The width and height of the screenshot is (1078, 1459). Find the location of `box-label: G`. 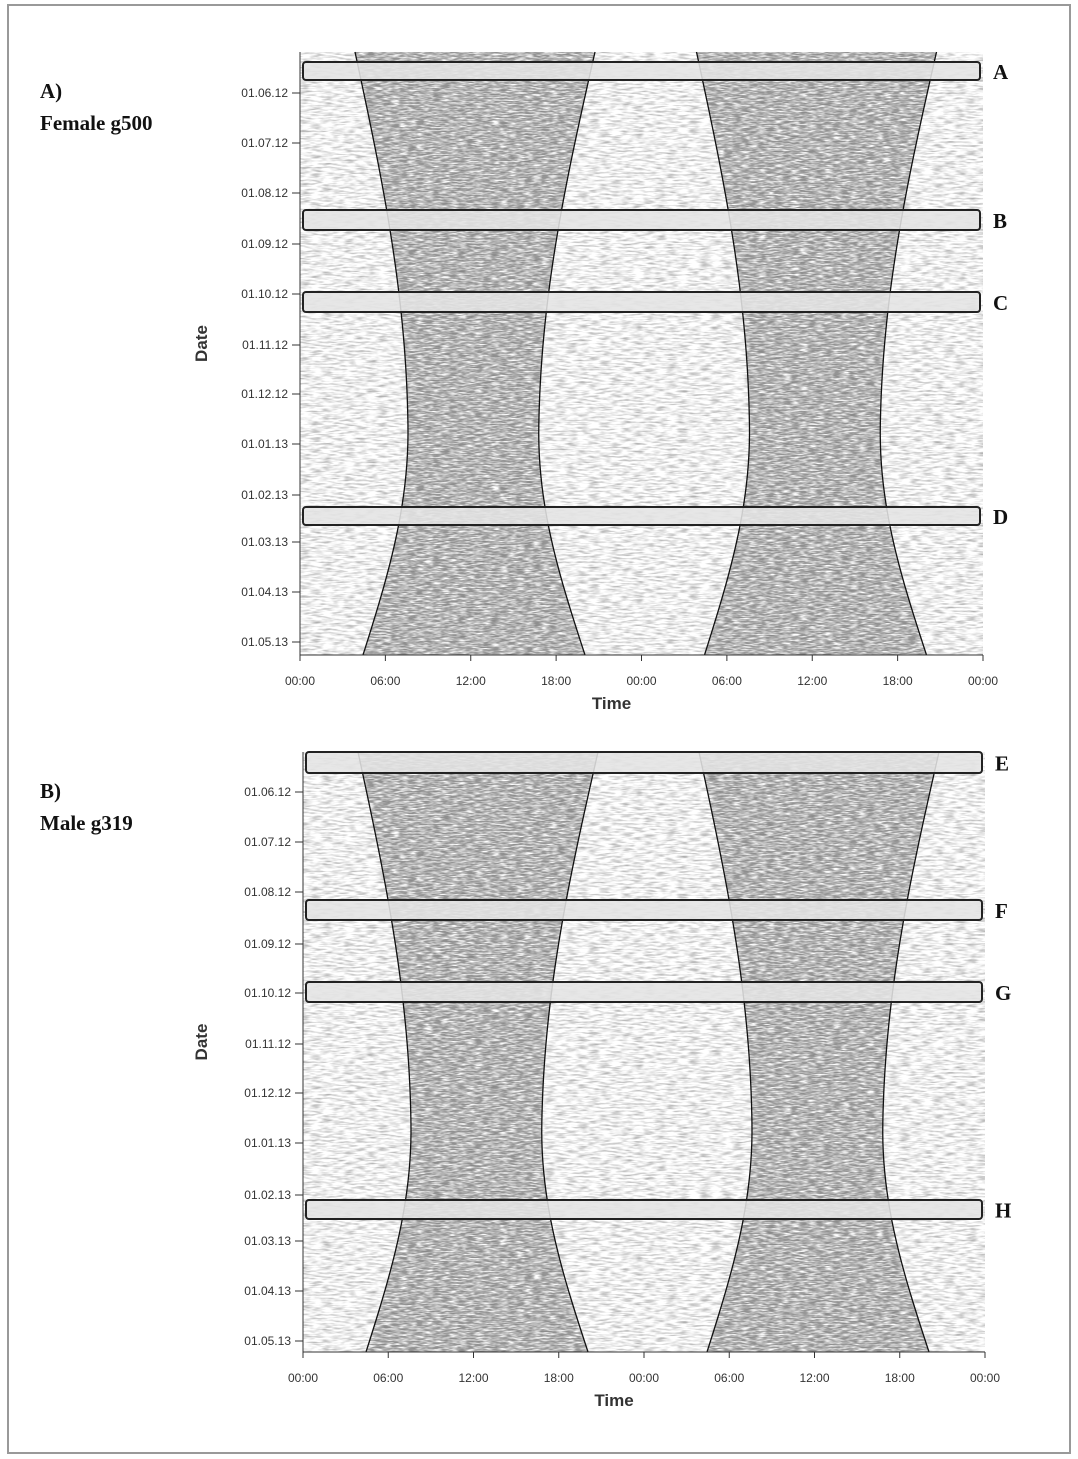

box-label: G is located at coordinates (1003, 993).